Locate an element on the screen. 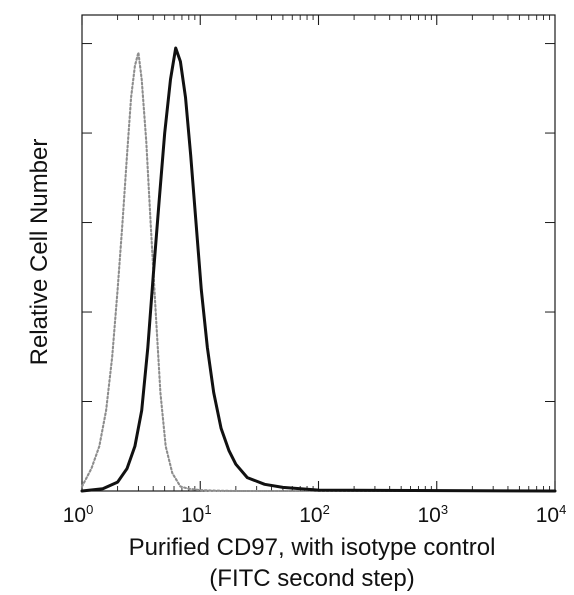  x-axis-title-line-2: (FITC second step) is located at coordinates (311, 578).